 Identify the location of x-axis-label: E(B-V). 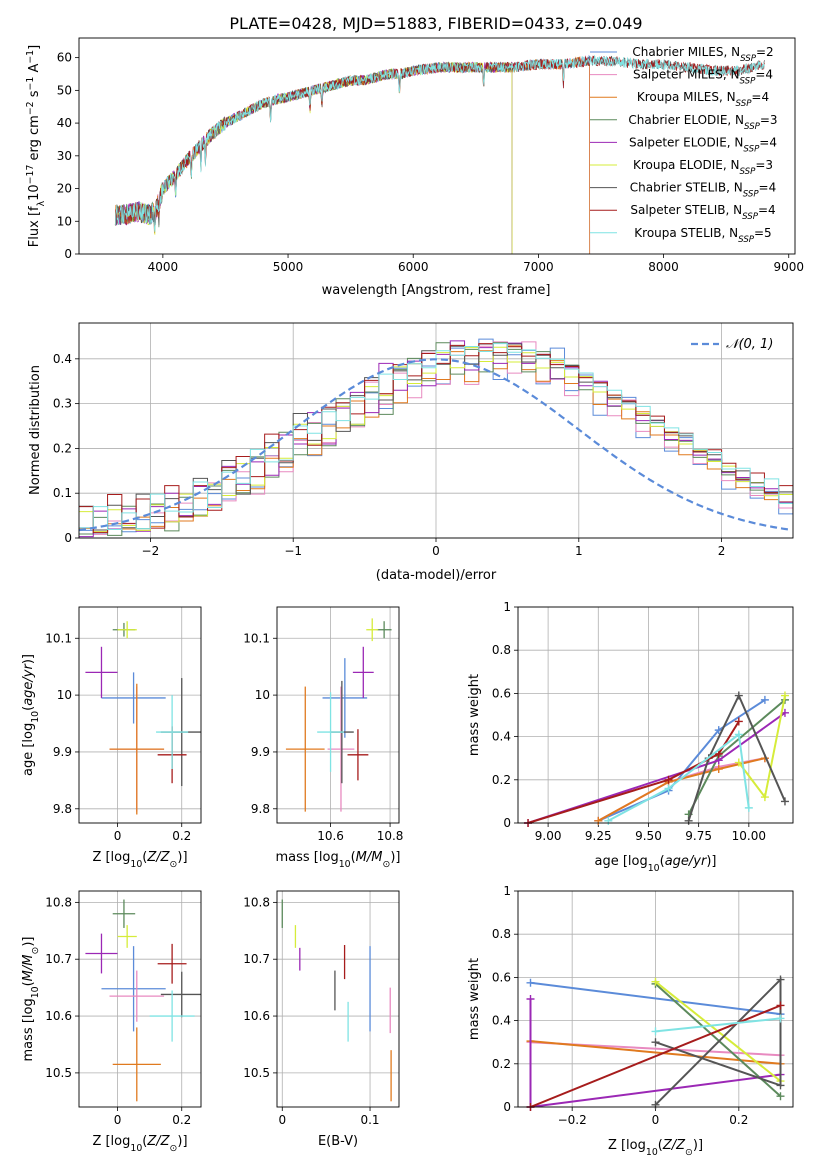
(338, 1141).